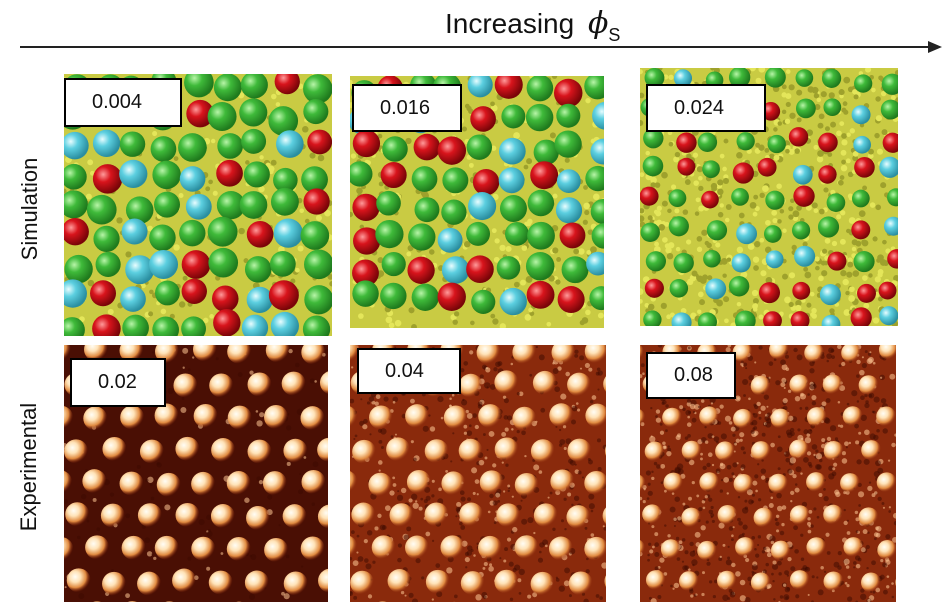 Image resolution: width=944 pixels, height=602 pixels. What do you see at coordinates (477, 47) in the screenshot?
I see `increasing-arrow-line` at bounding box center [477, 47].